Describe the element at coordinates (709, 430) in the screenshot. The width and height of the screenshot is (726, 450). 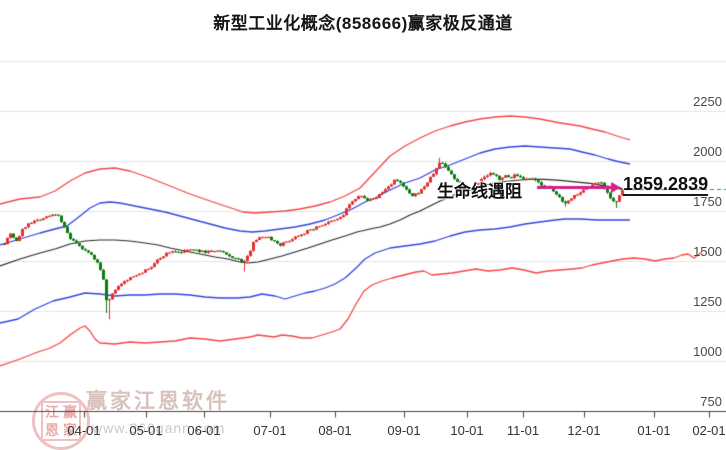
I see `x-tick-label: 02-01` at that location.